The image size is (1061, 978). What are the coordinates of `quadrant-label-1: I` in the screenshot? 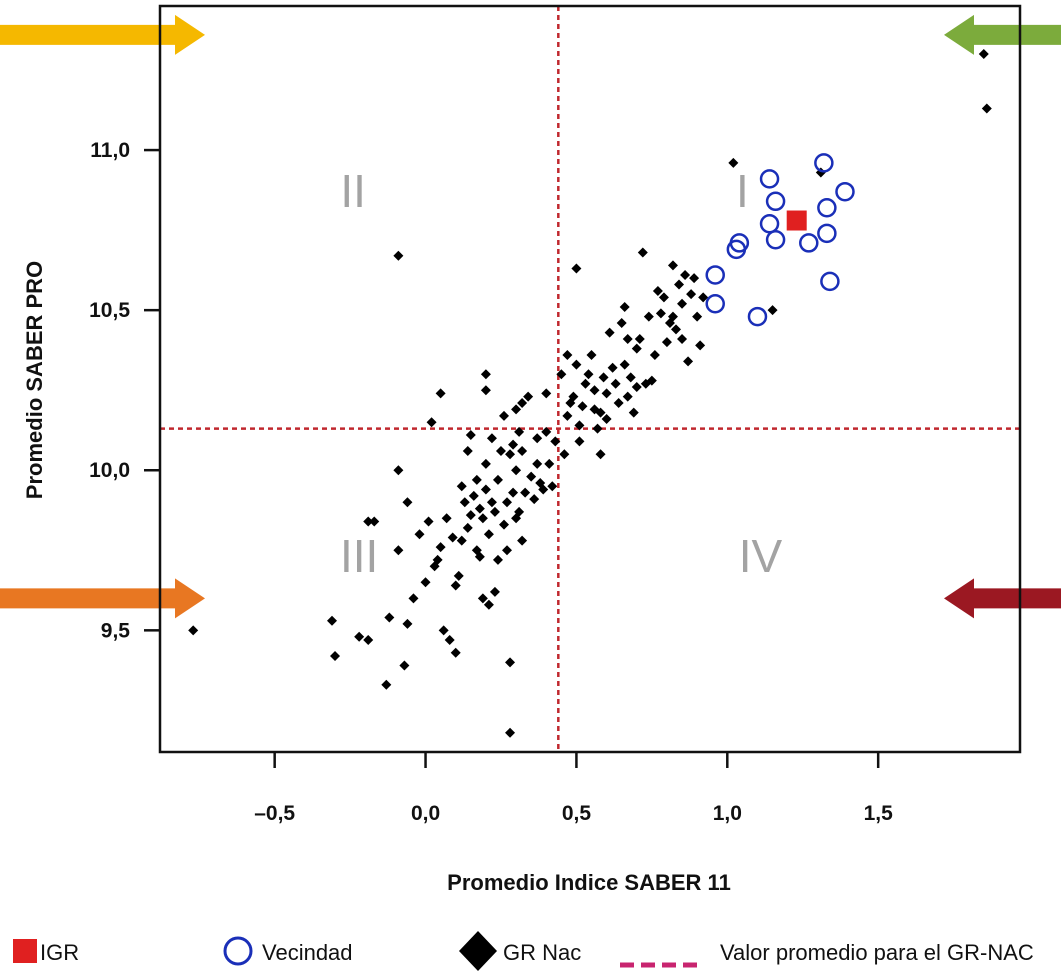 It's located at (742, 191).